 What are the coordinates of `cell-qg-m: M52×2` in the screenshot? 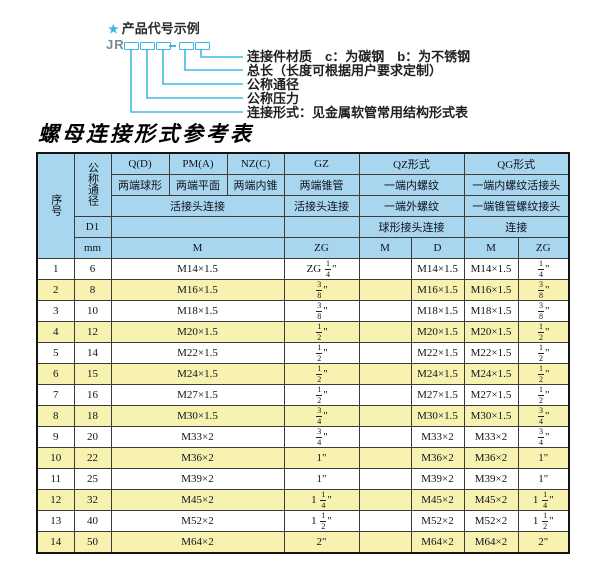 It's located at (491, 521).